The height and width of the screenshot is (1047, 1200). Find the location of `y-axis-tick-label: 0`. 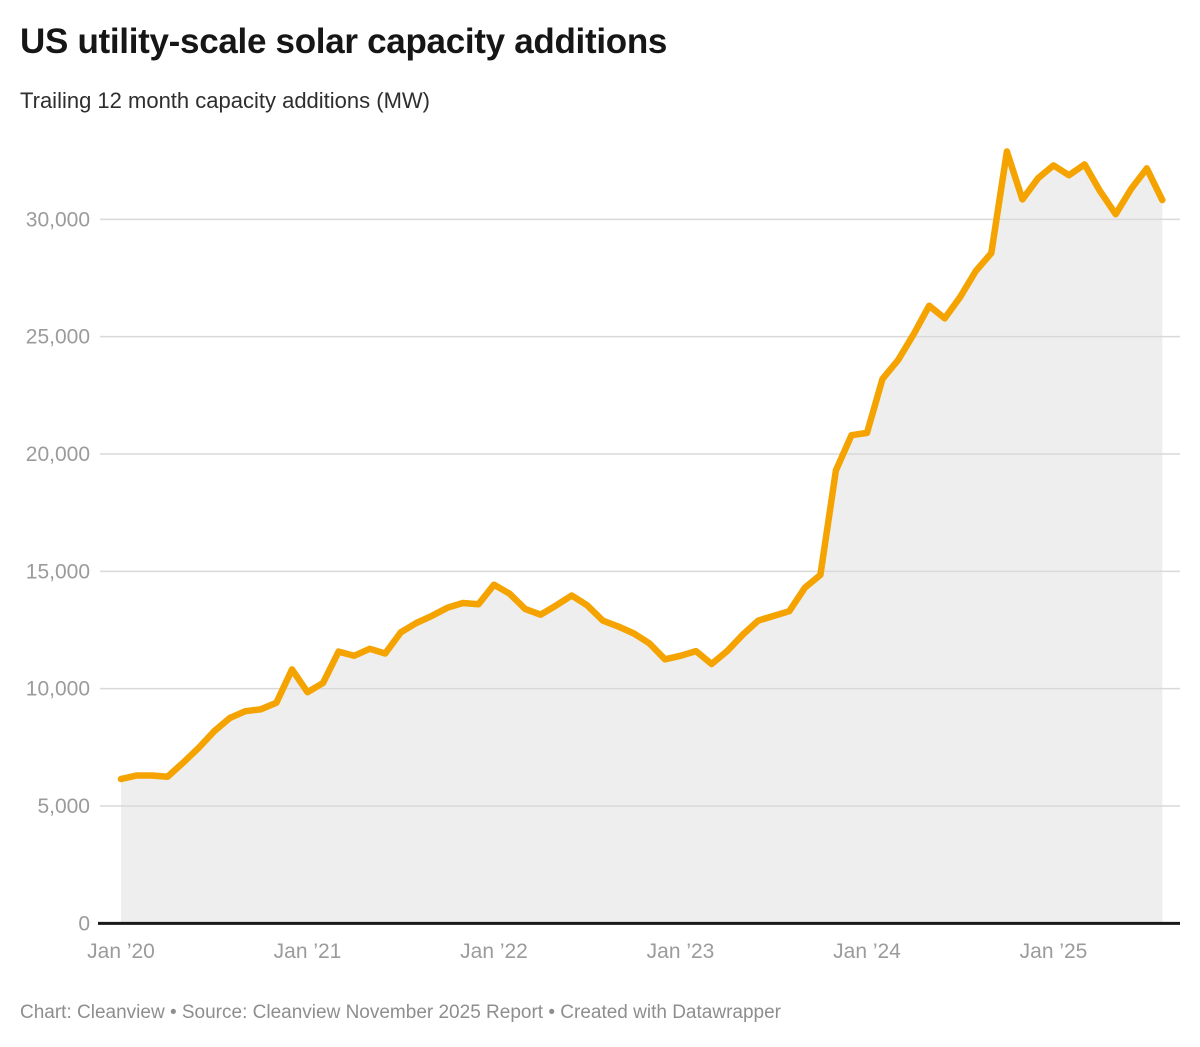

y-axis-tick-label: 0 is located at coordinates (84, 923).